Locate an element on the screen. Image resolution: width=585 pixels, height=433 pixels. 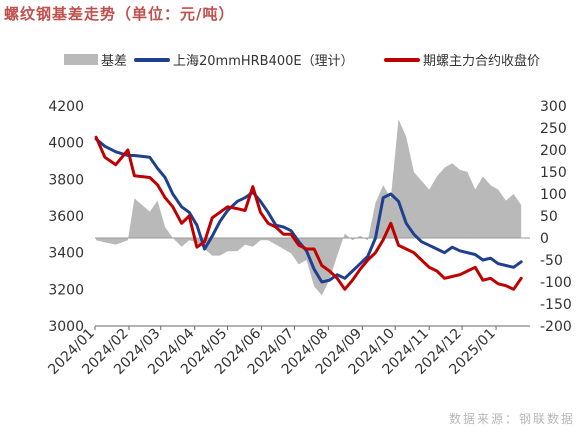
legend-swatch-basis is located at coordinates (81, 59).